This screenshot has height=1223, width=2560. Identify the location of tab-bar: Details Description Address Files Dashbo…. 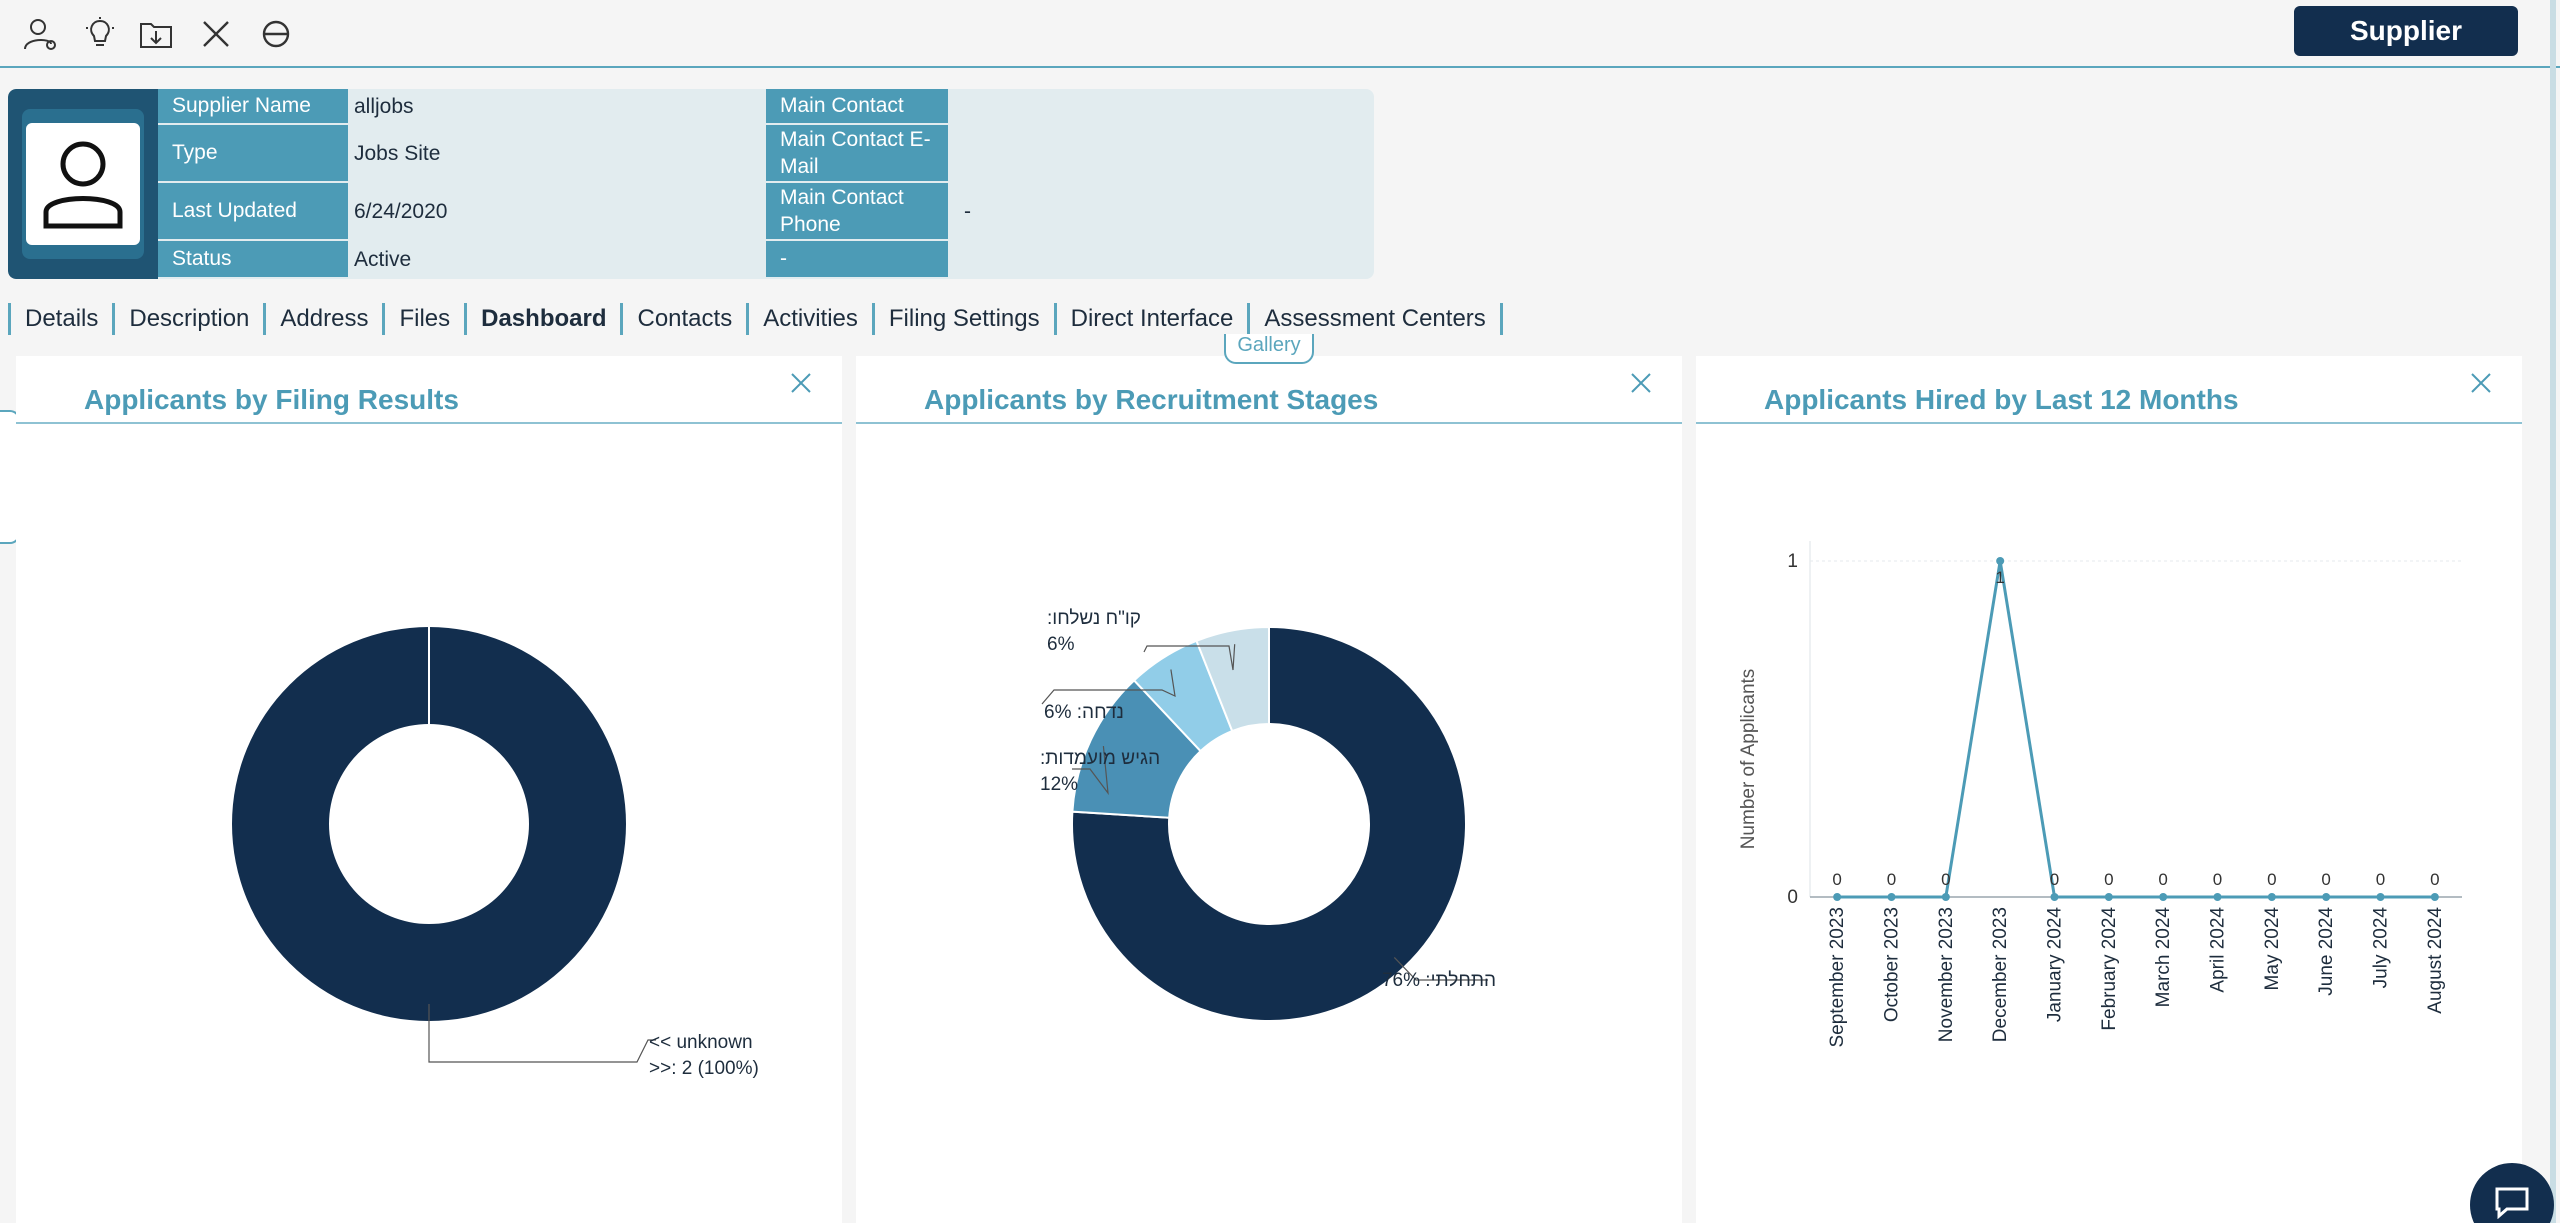
(755, 319).